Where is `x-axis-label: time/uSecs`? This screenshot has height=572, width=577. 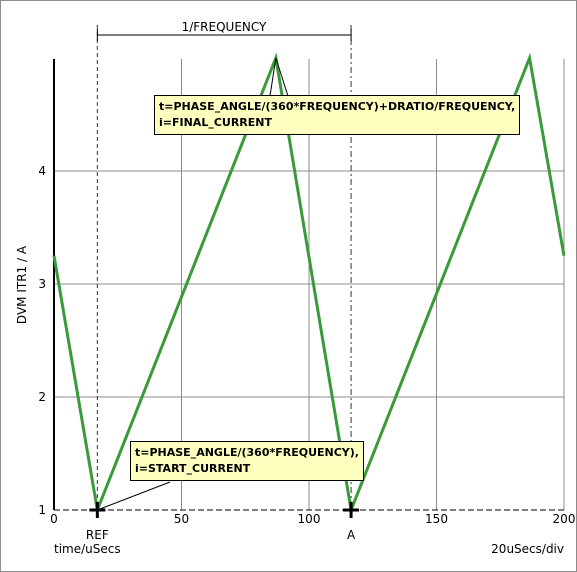
x-axis-label: time/uSecs is located at coordinates (87, 549).